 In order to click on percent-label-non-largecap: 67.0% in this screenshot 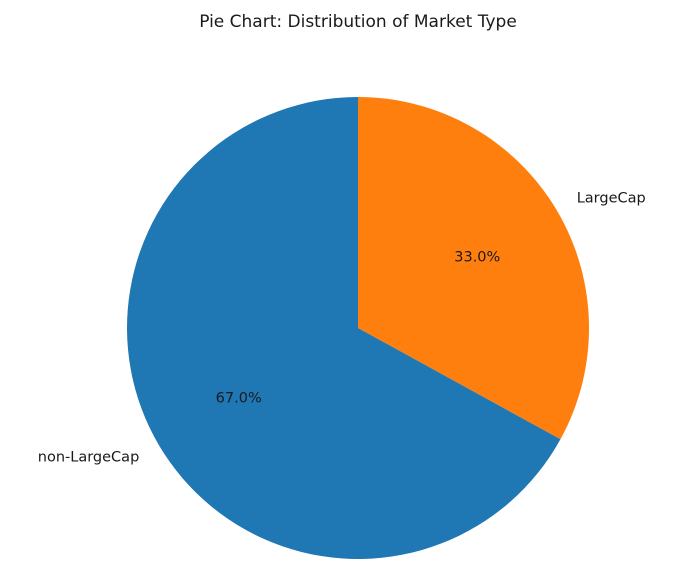, I will do `click(239, 399)`.